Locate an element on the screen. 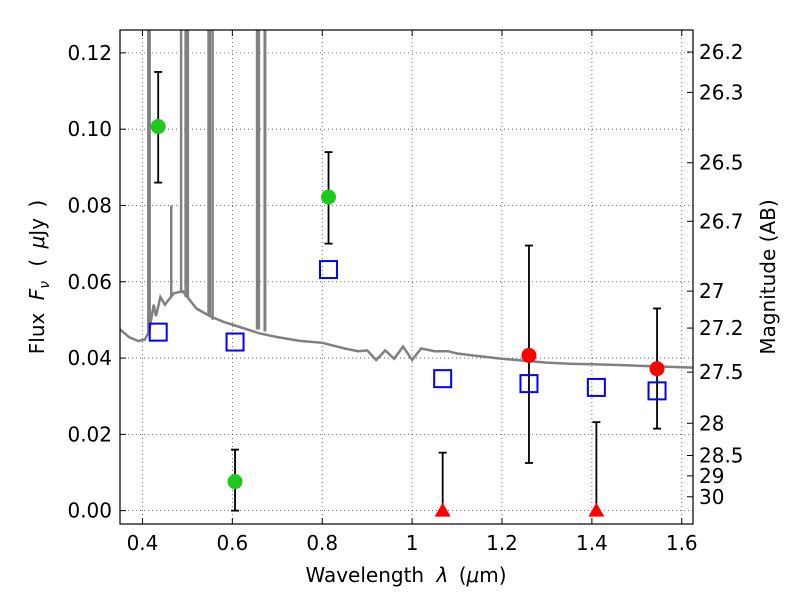 Image resolution: width=800 pixels, height=600 pixels. y2-tick-label: 26.2 is located at coordinates (721, 52).